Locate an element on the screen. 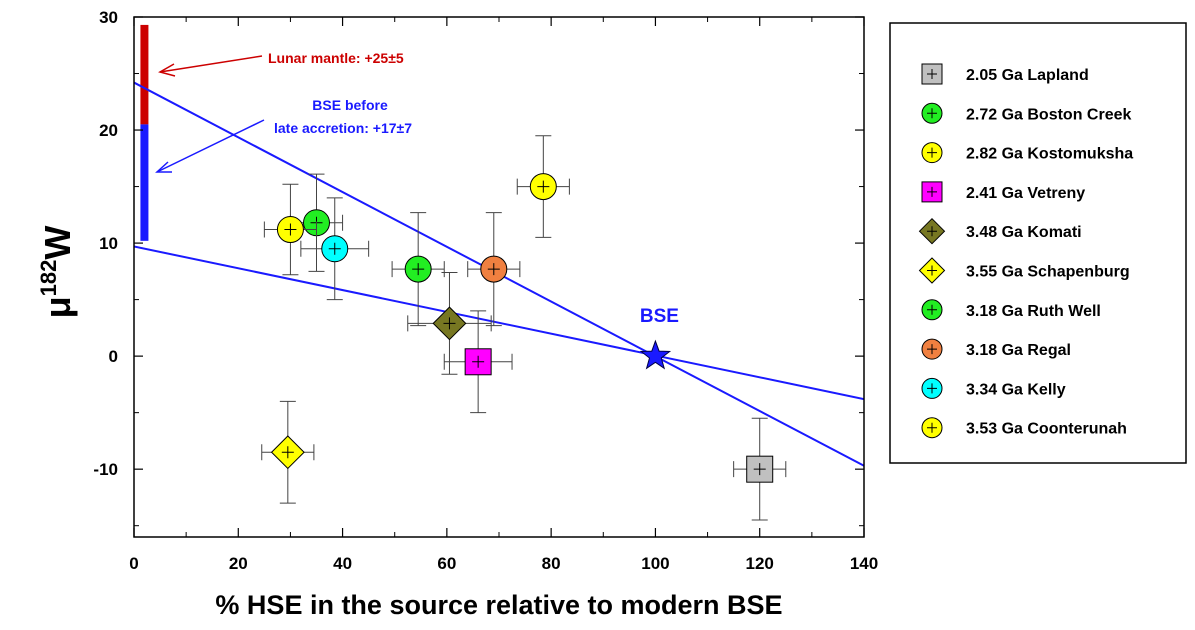 This screenshot has width=1195, height=630. x-tick-label-5: 100 is located at coordinates (655, 563).